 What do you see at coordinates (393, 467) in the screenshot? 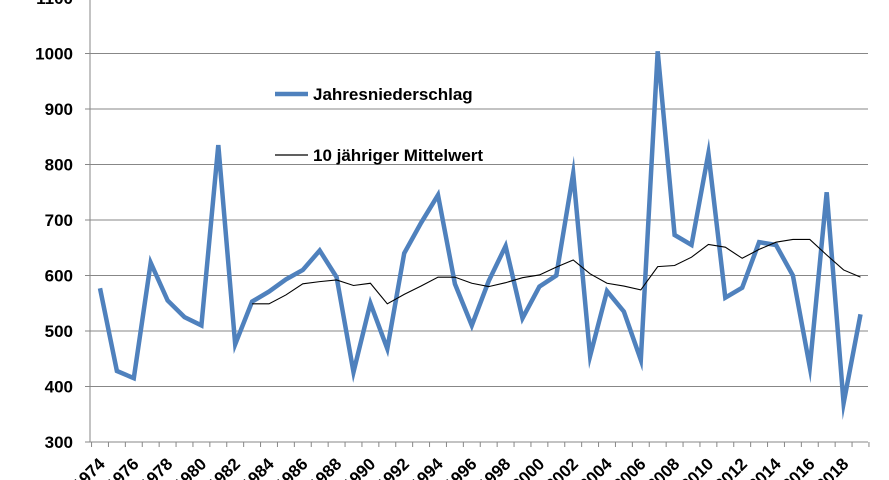
I see `x-tick-label: 1992` at bounding box center [393, 467].